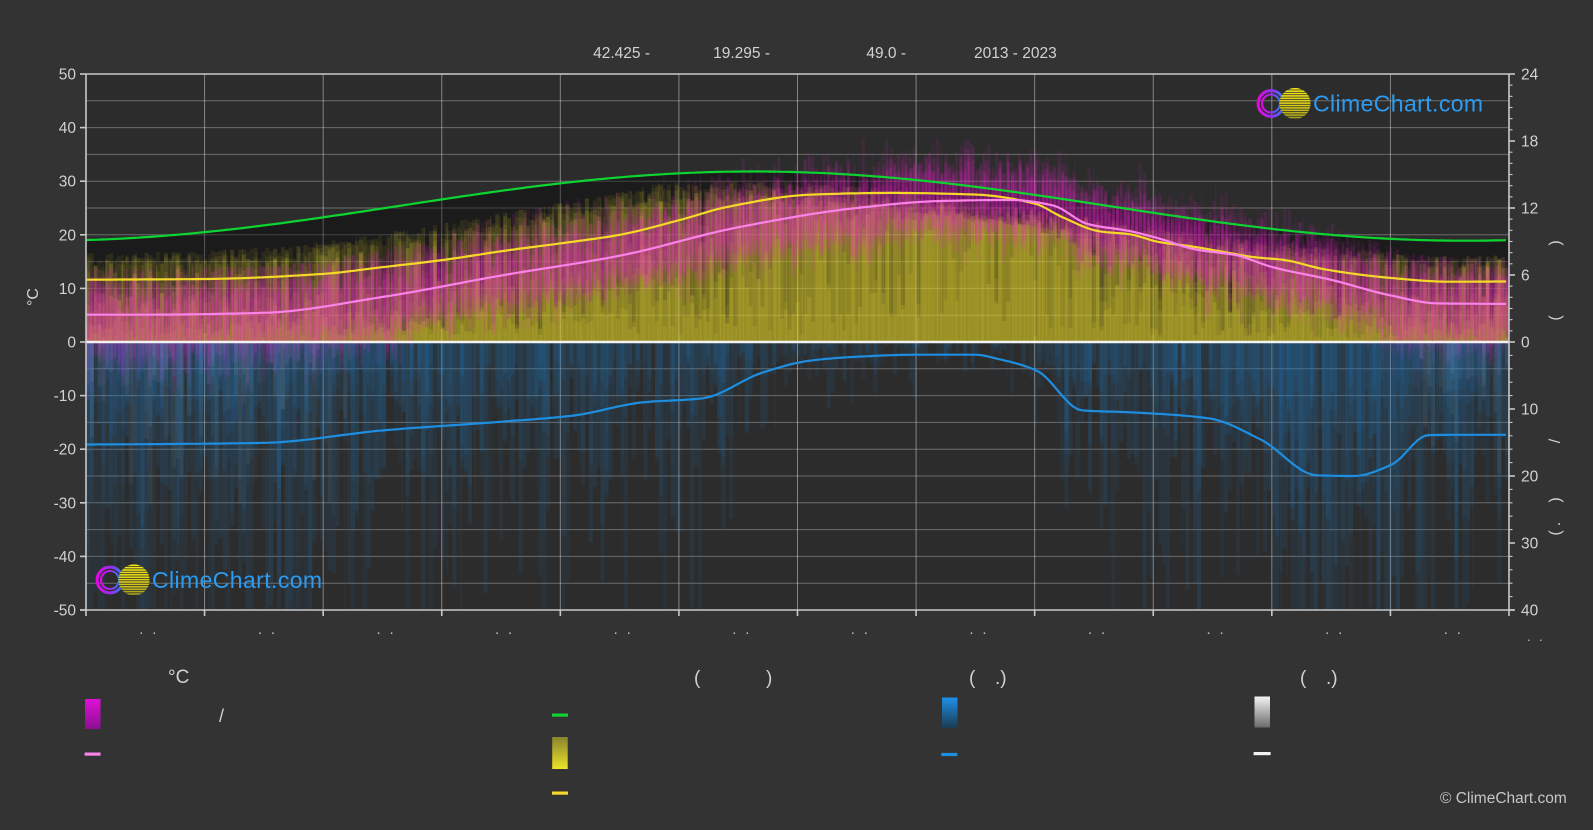 The image size is (1593, 830). Describe the element at coordinates (1529, 142) in the screenshot. I see `svg-text: 18` at that location.